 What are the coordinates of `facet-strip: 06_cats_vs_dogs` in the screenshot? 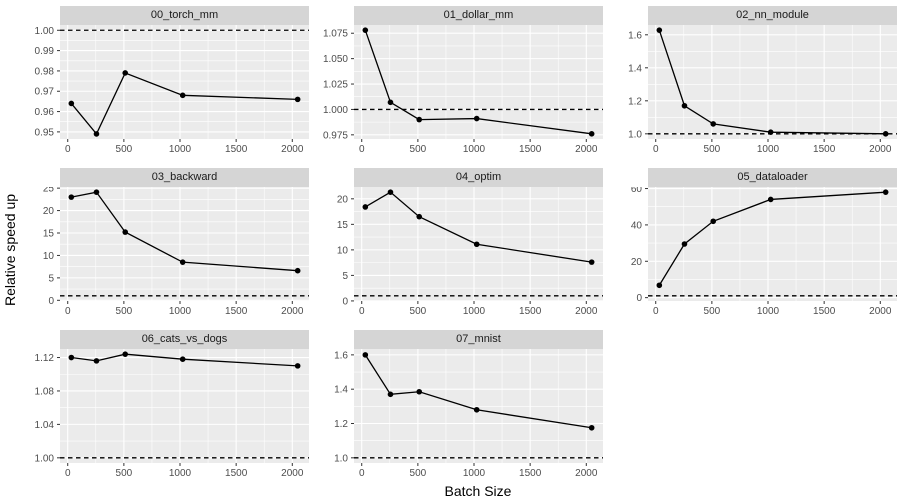 It's located at (184, 339).